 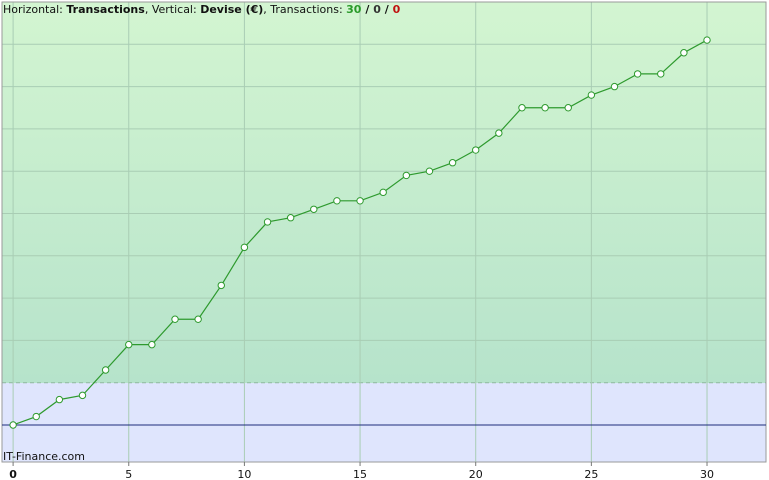 What do you see at coordinates (305, 9) in the screenshot?
I see `t-label: Transactions:` at bounding box center [305, 9].